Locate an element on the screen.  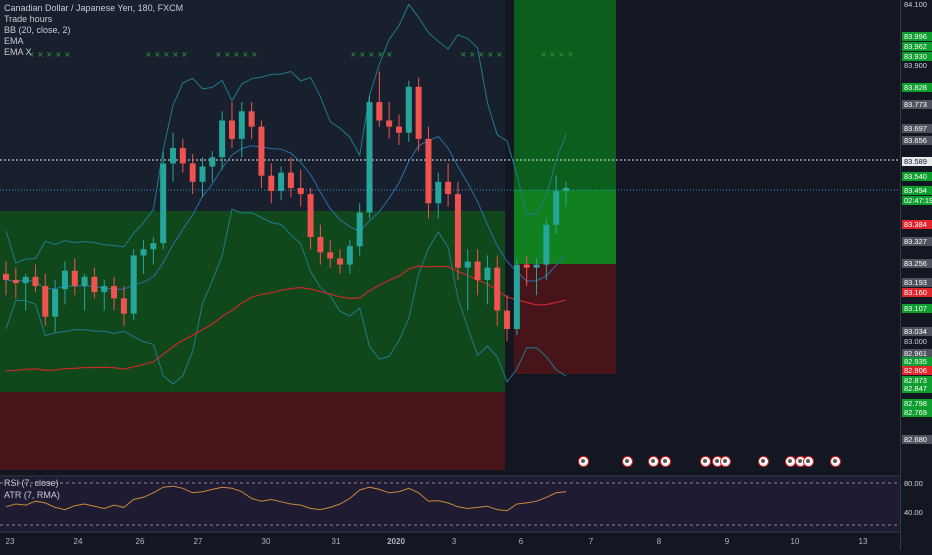
time-axis-label: 6 is located at coordinates (521, 541).